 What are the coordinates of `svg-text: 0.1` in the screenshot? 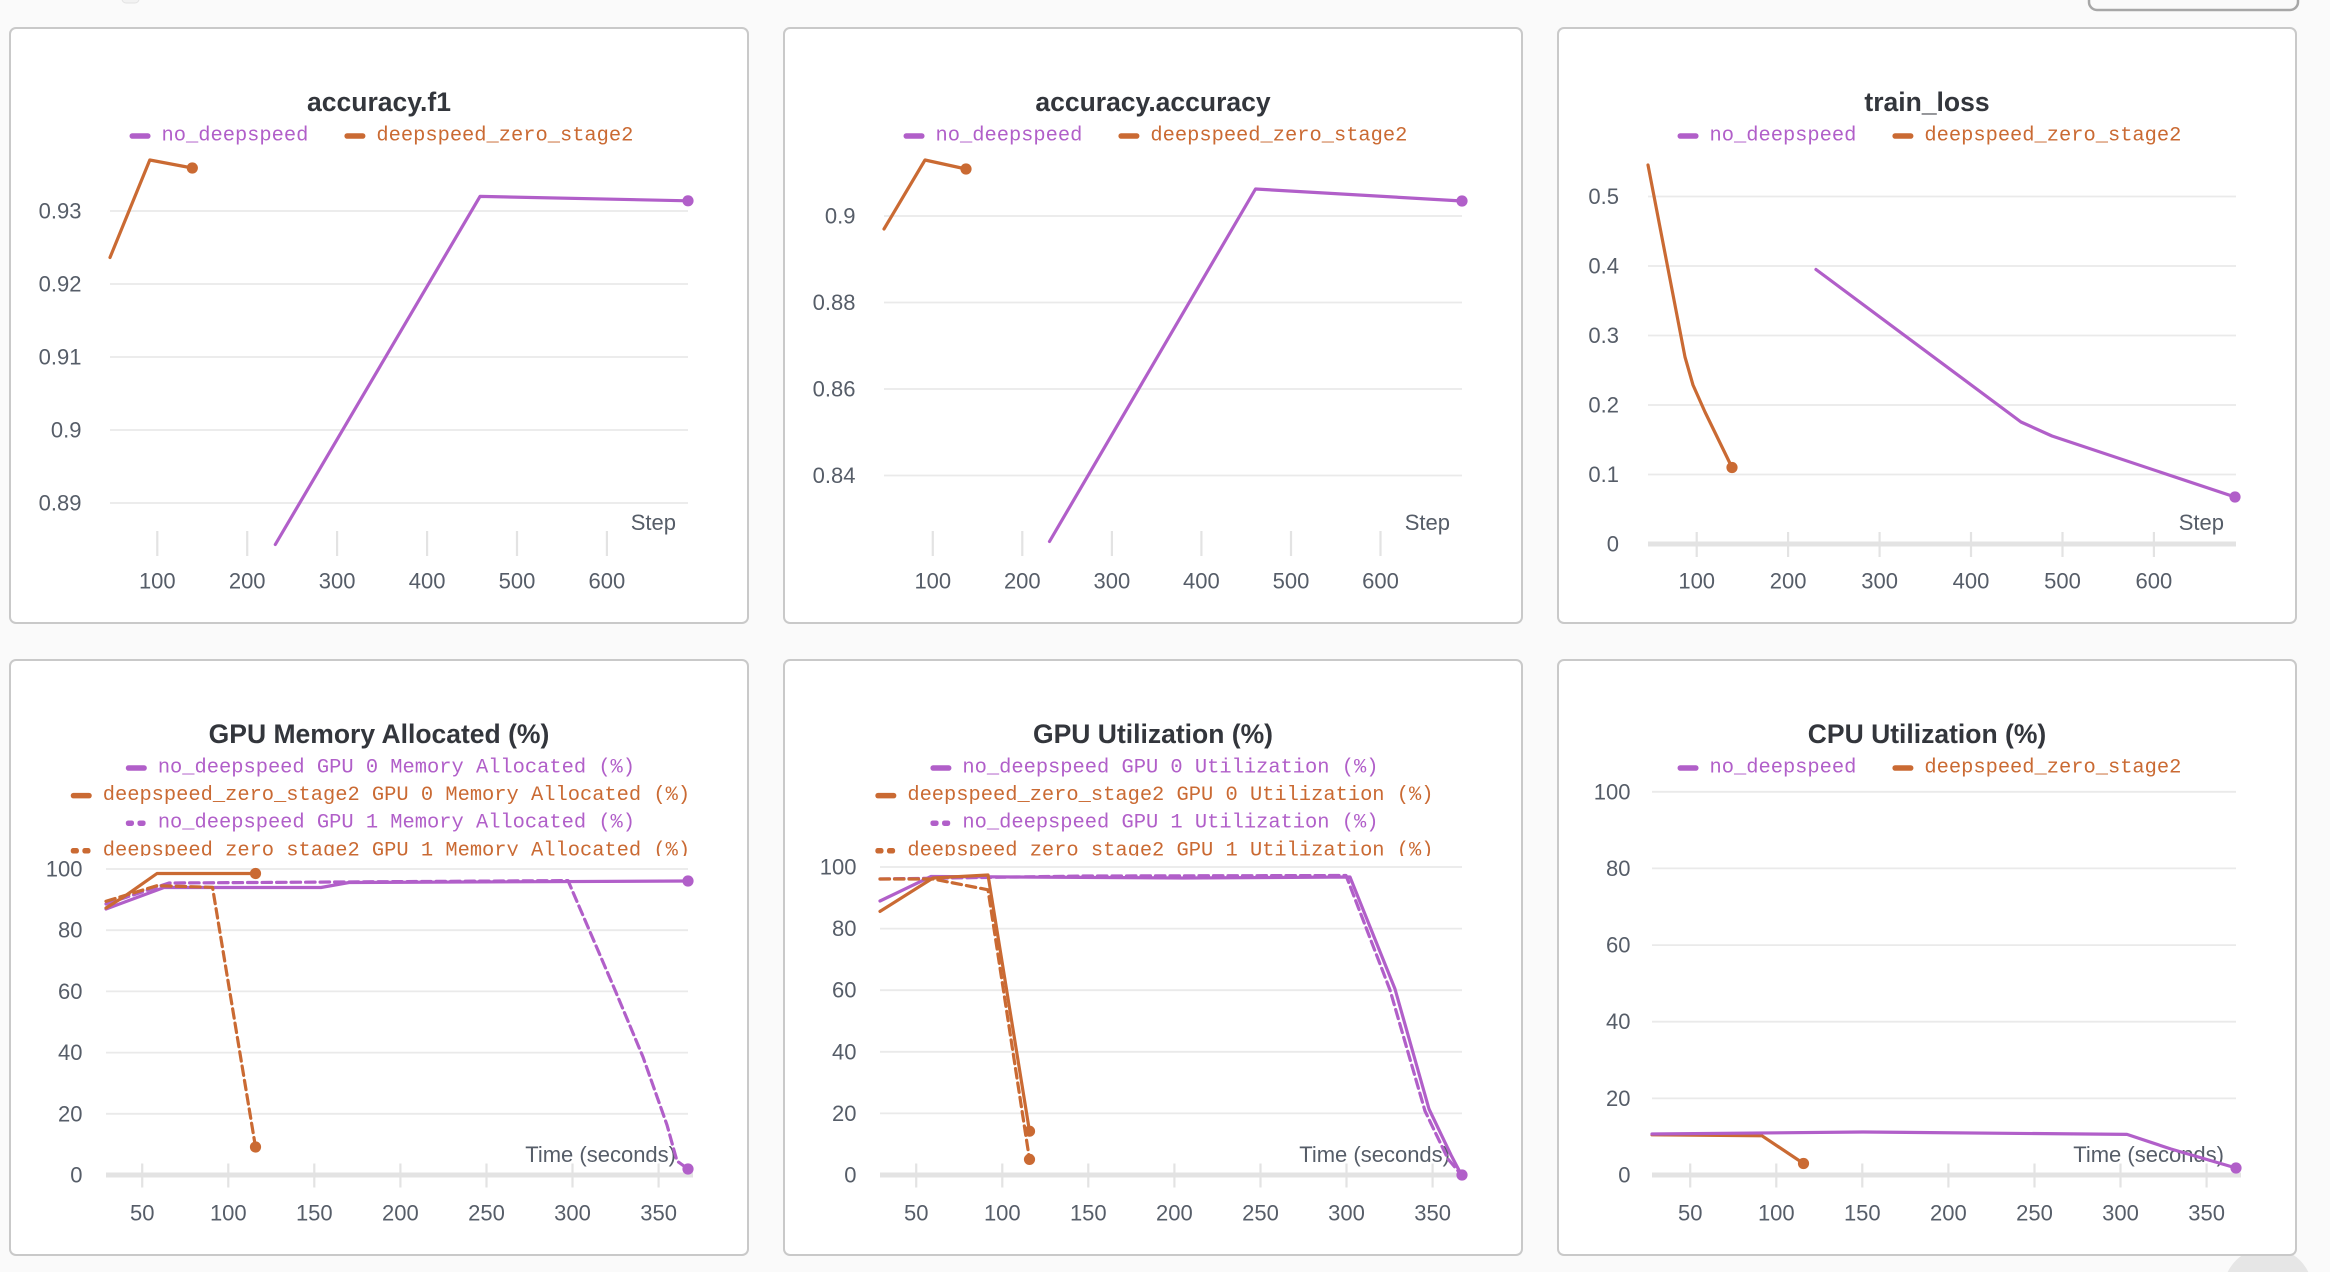 It's located at (1603, 474).